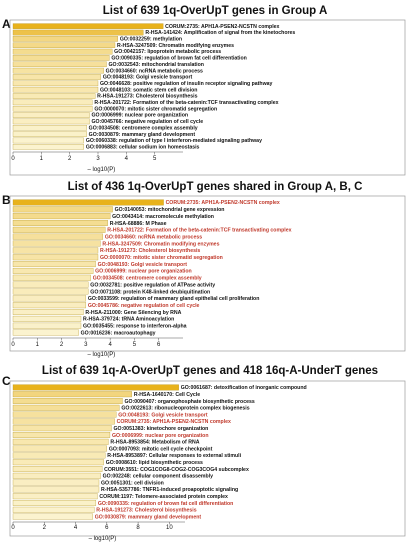 This screenshot has height=550, width=415. What do you see at coordinates (45, 332) in the screenshot?
I see `panel-b-bar-go-0016236-macroautophagy` at bounding box center [45, 332].